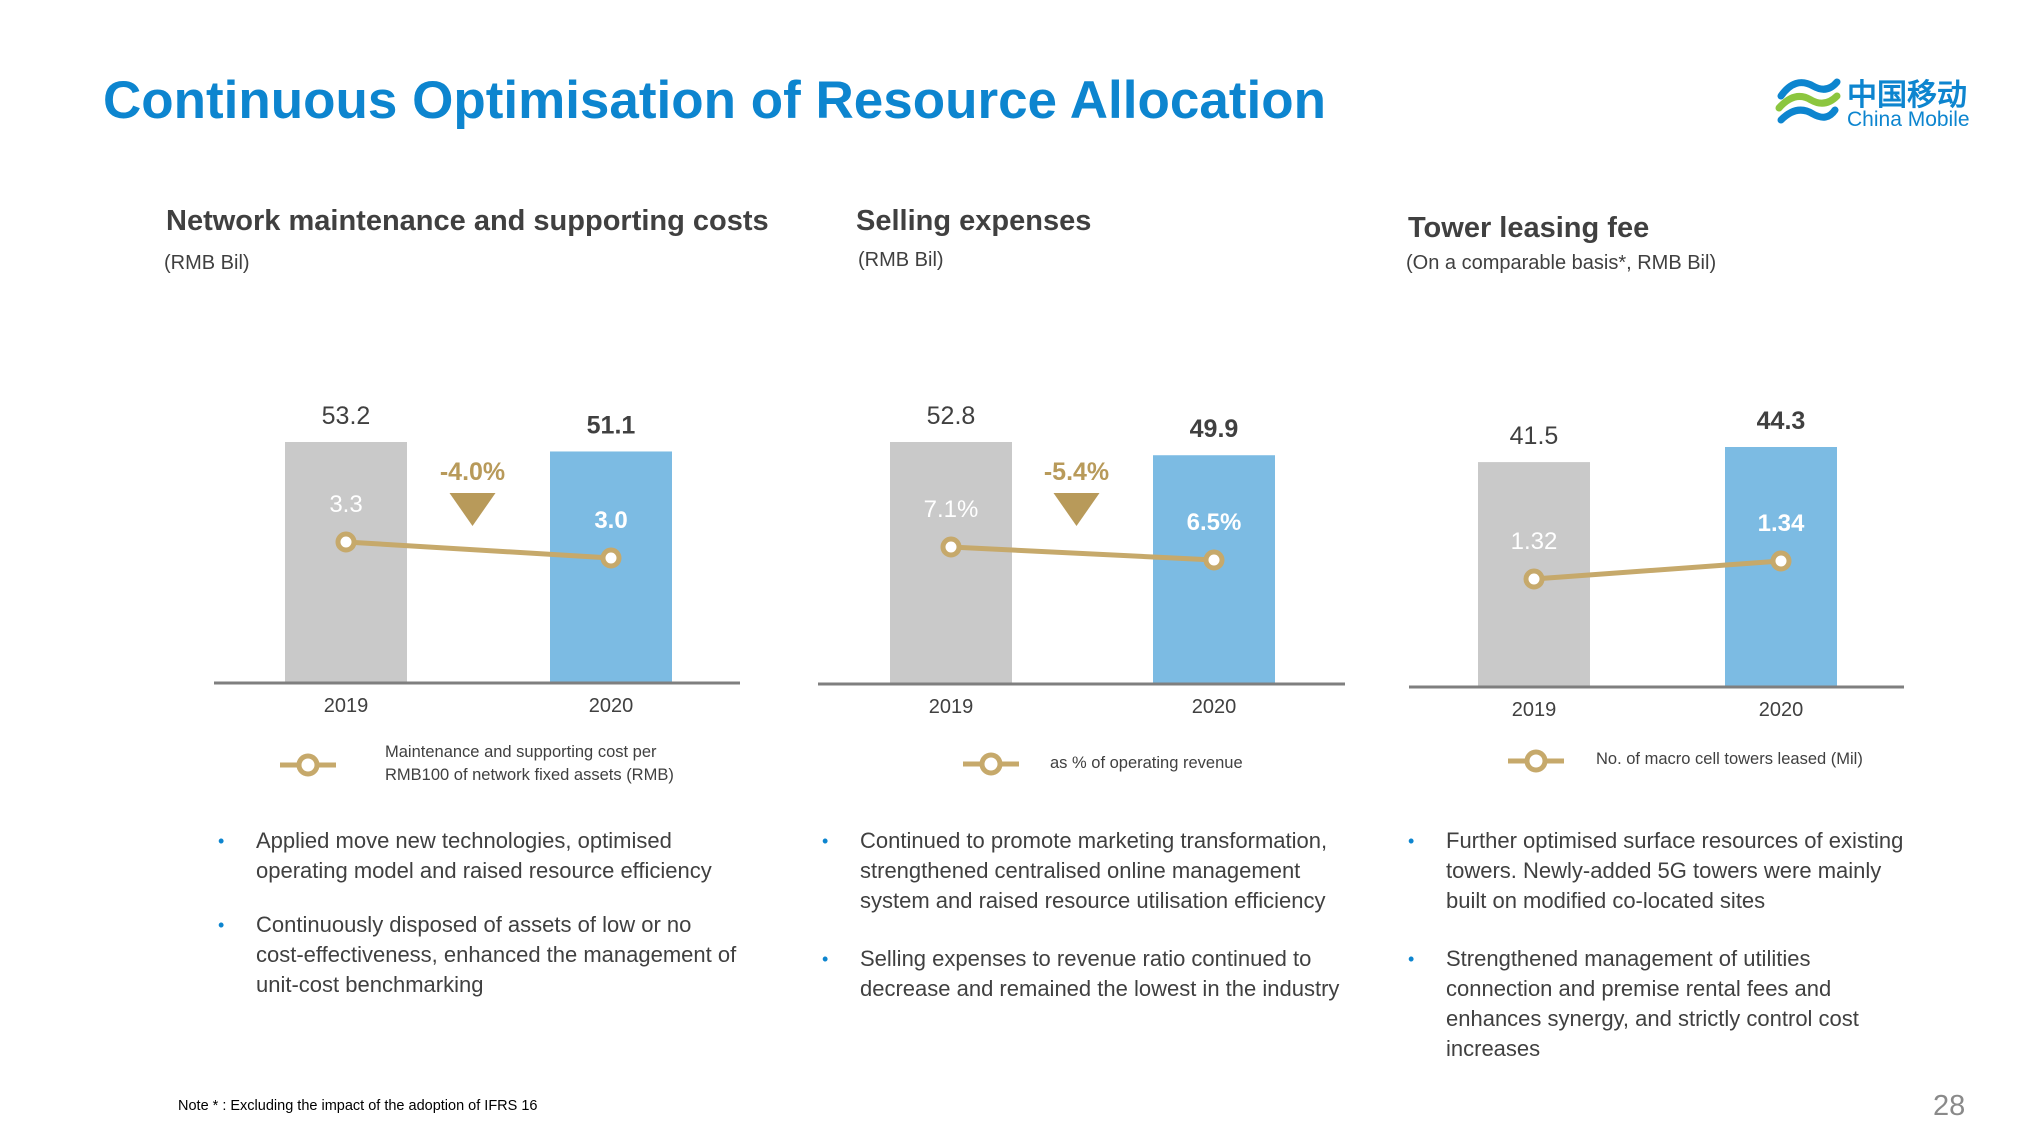  Describe the element at coordinates (472, 472) in the screenshot. I see `change-percent-label: -4.0%` at that location.